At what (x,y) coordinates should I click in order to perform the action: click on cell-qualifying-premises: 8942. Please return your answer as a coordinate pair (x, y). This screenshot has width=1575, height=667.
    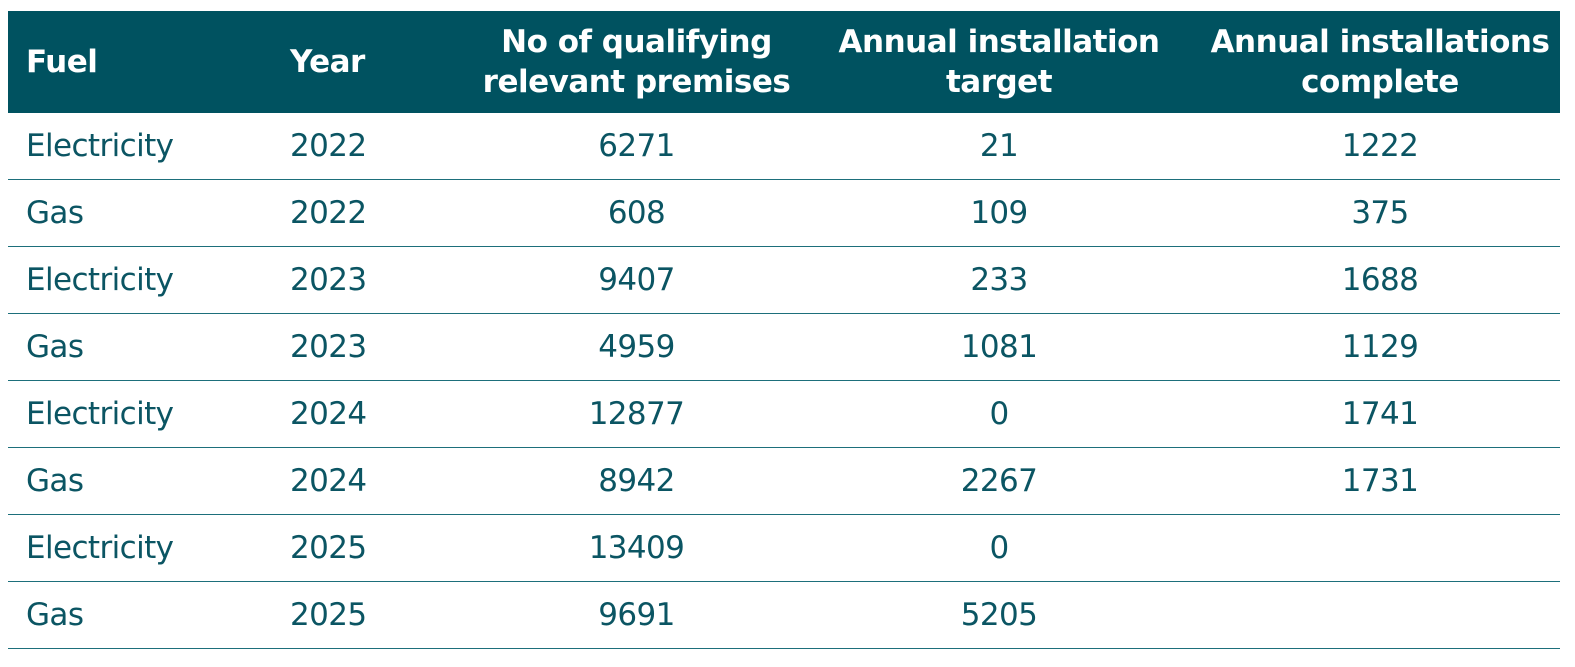
    Looking at the image, I should click on (636, 481).